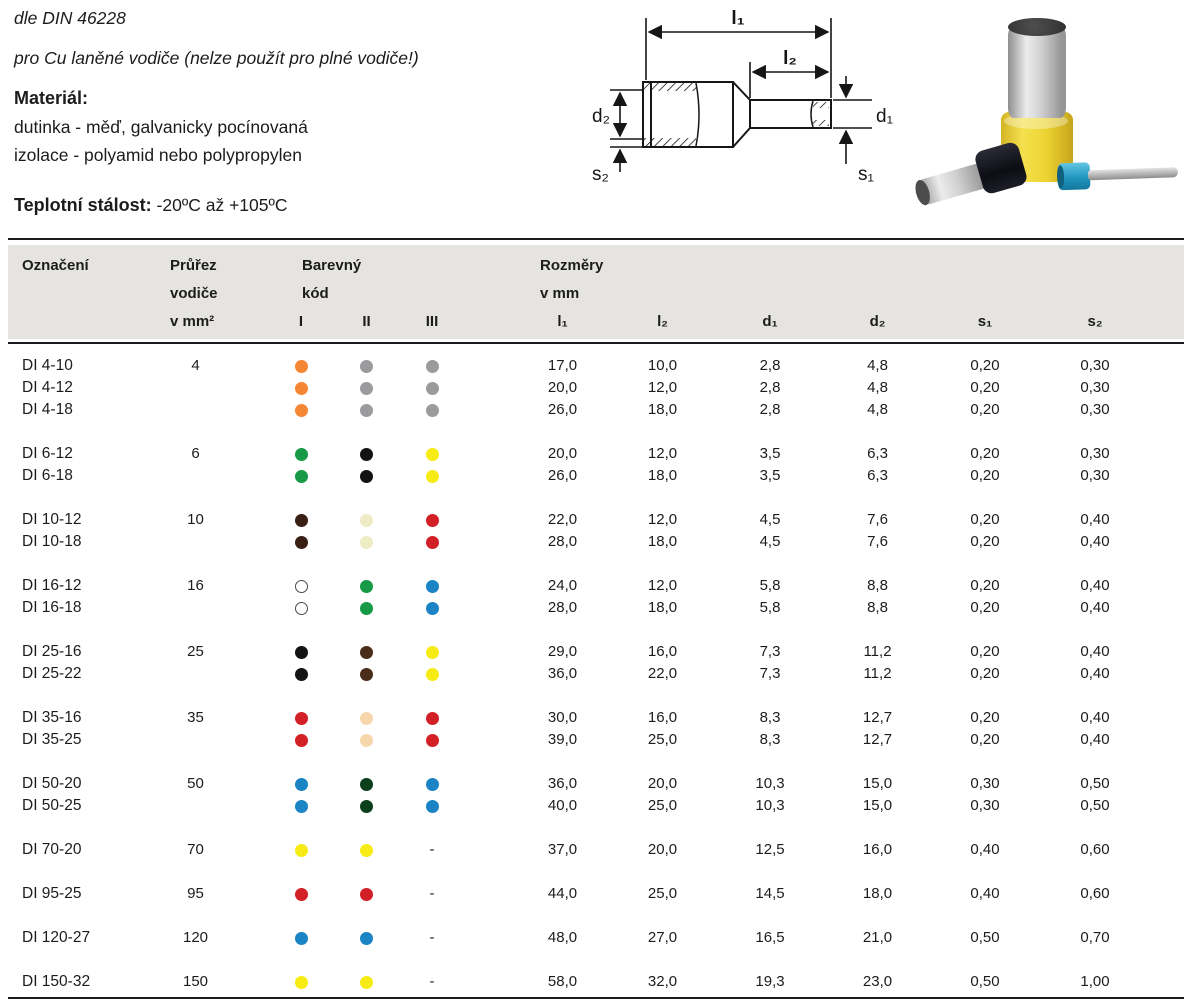  Describe the element at coordinates (737, 114) in the screenshot. I see `ferrule-outline` at that location.